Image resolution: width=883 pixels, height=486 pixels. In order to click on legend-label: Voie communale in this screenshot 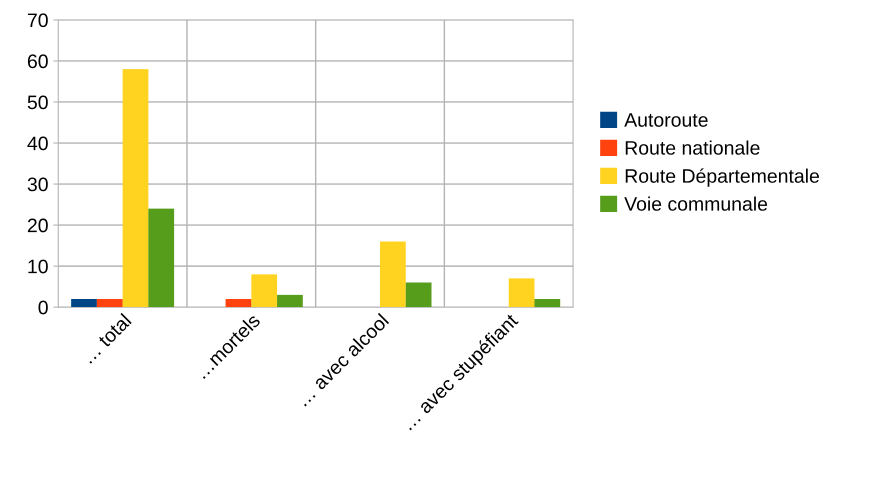, I will do `click(696, 203)`.